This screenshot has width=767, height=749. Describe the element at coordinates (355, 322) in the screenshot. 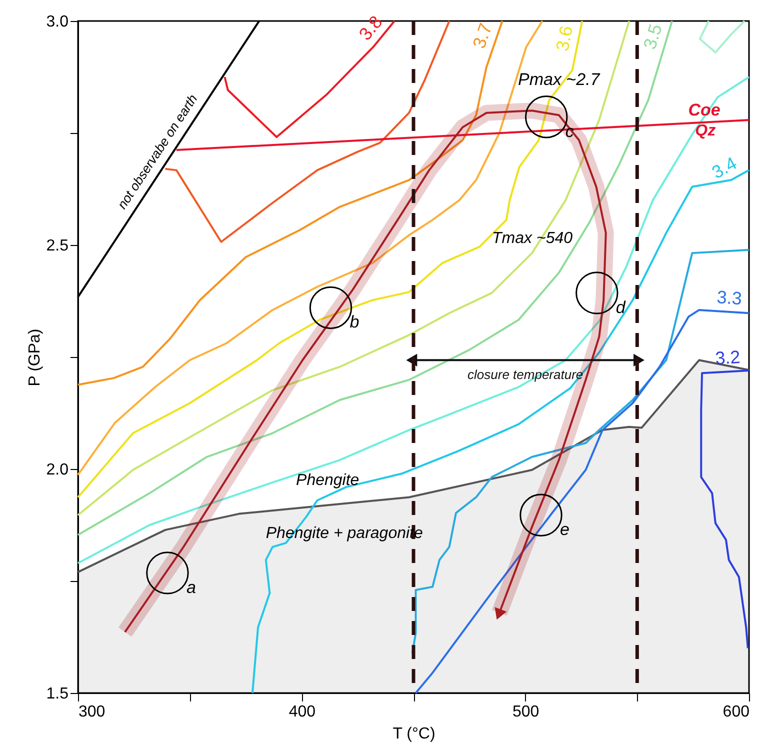

I see `series-label: b` at that location.